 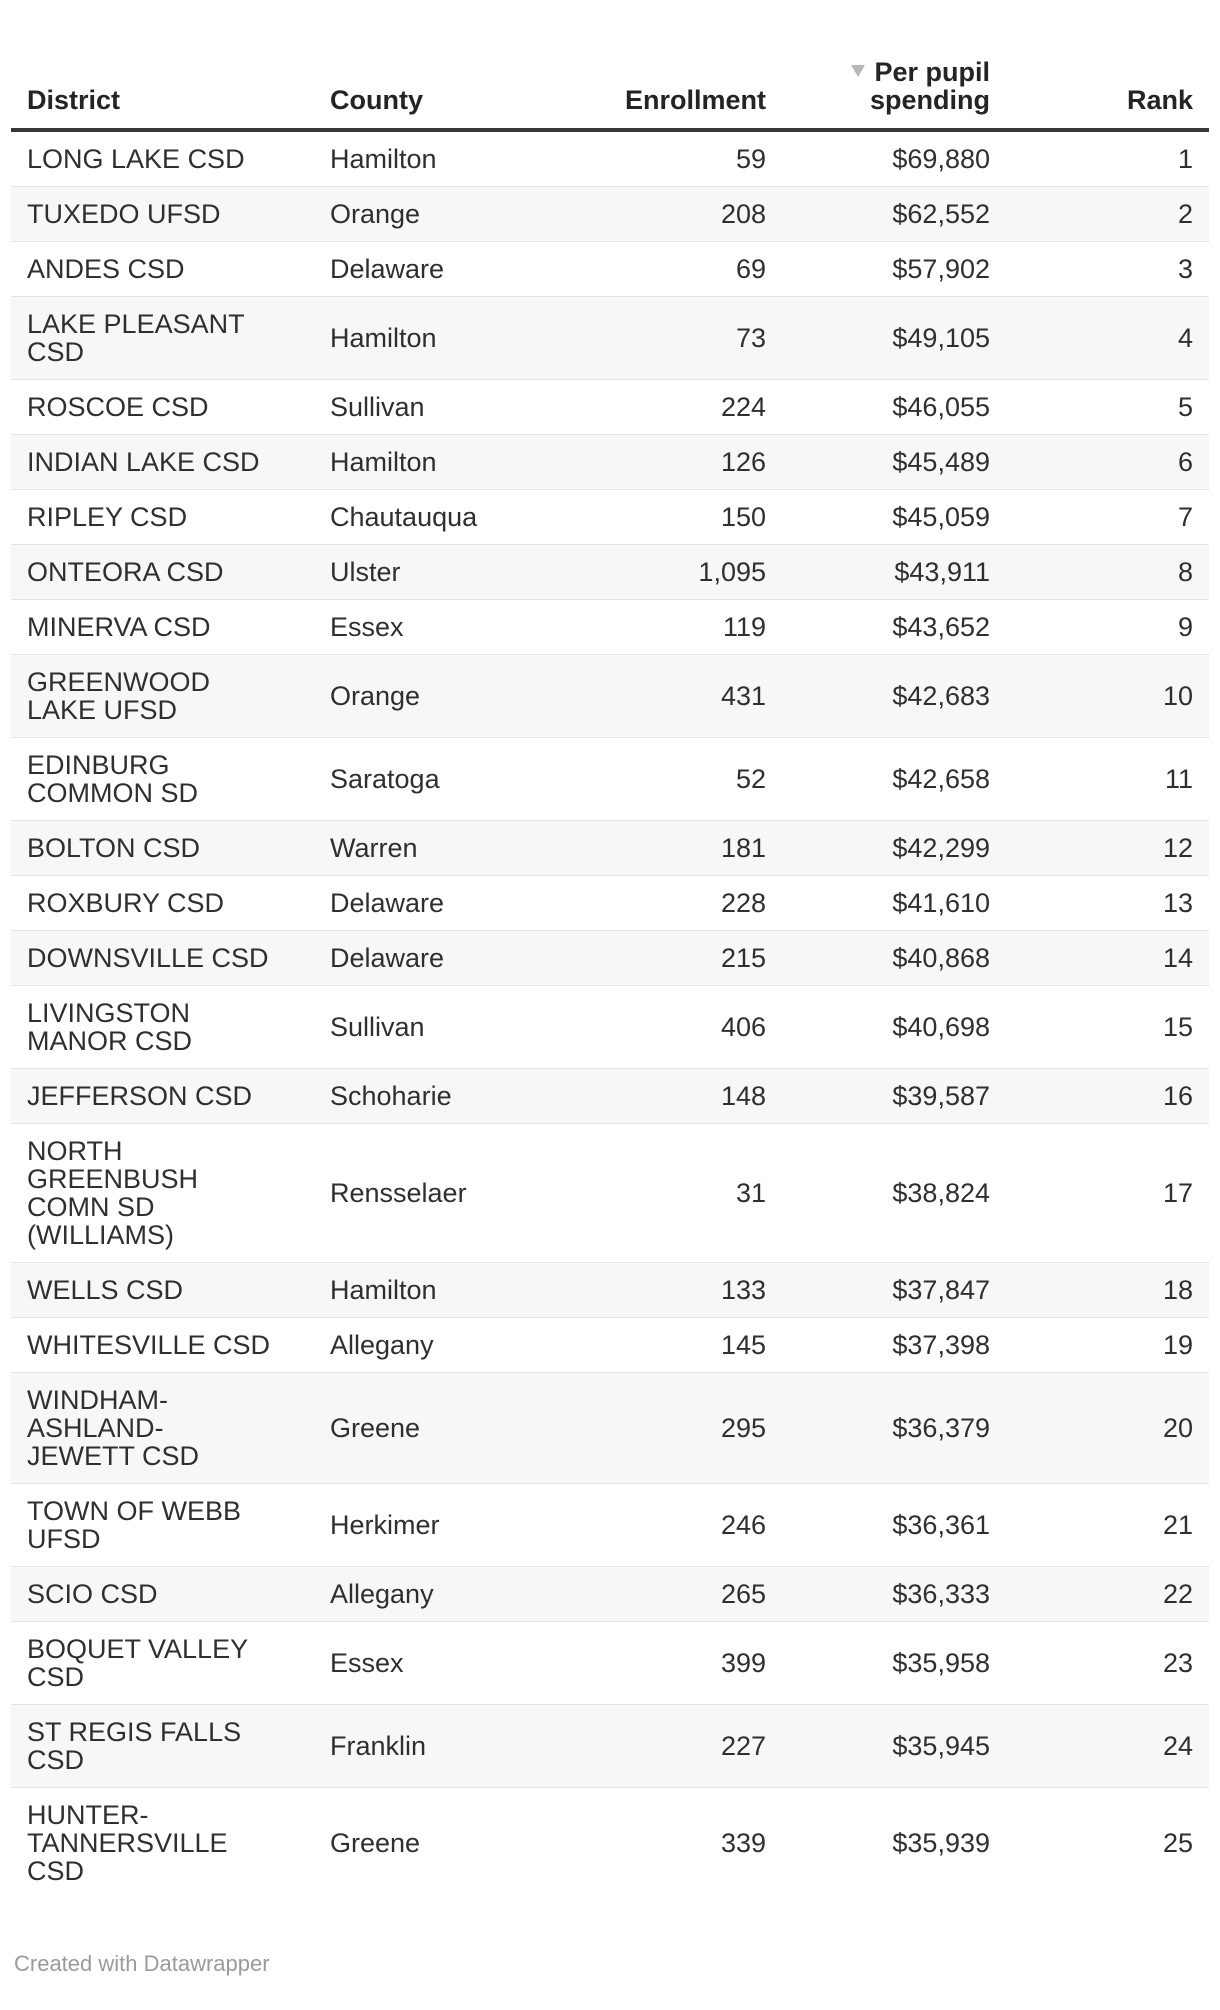 What do you see at coordinates (136, 338) in the screenshot?
I see `cell-district: LAKE PLEASANT CSD` at bounding box center [136, 338].